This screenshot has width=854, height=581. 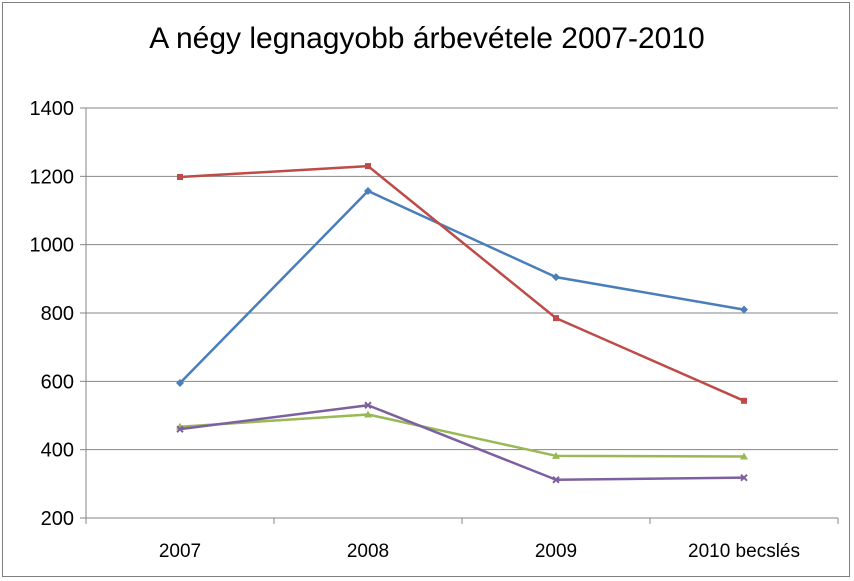 I want to click on x-tick-label: 2007, so click(x=180, y=551).